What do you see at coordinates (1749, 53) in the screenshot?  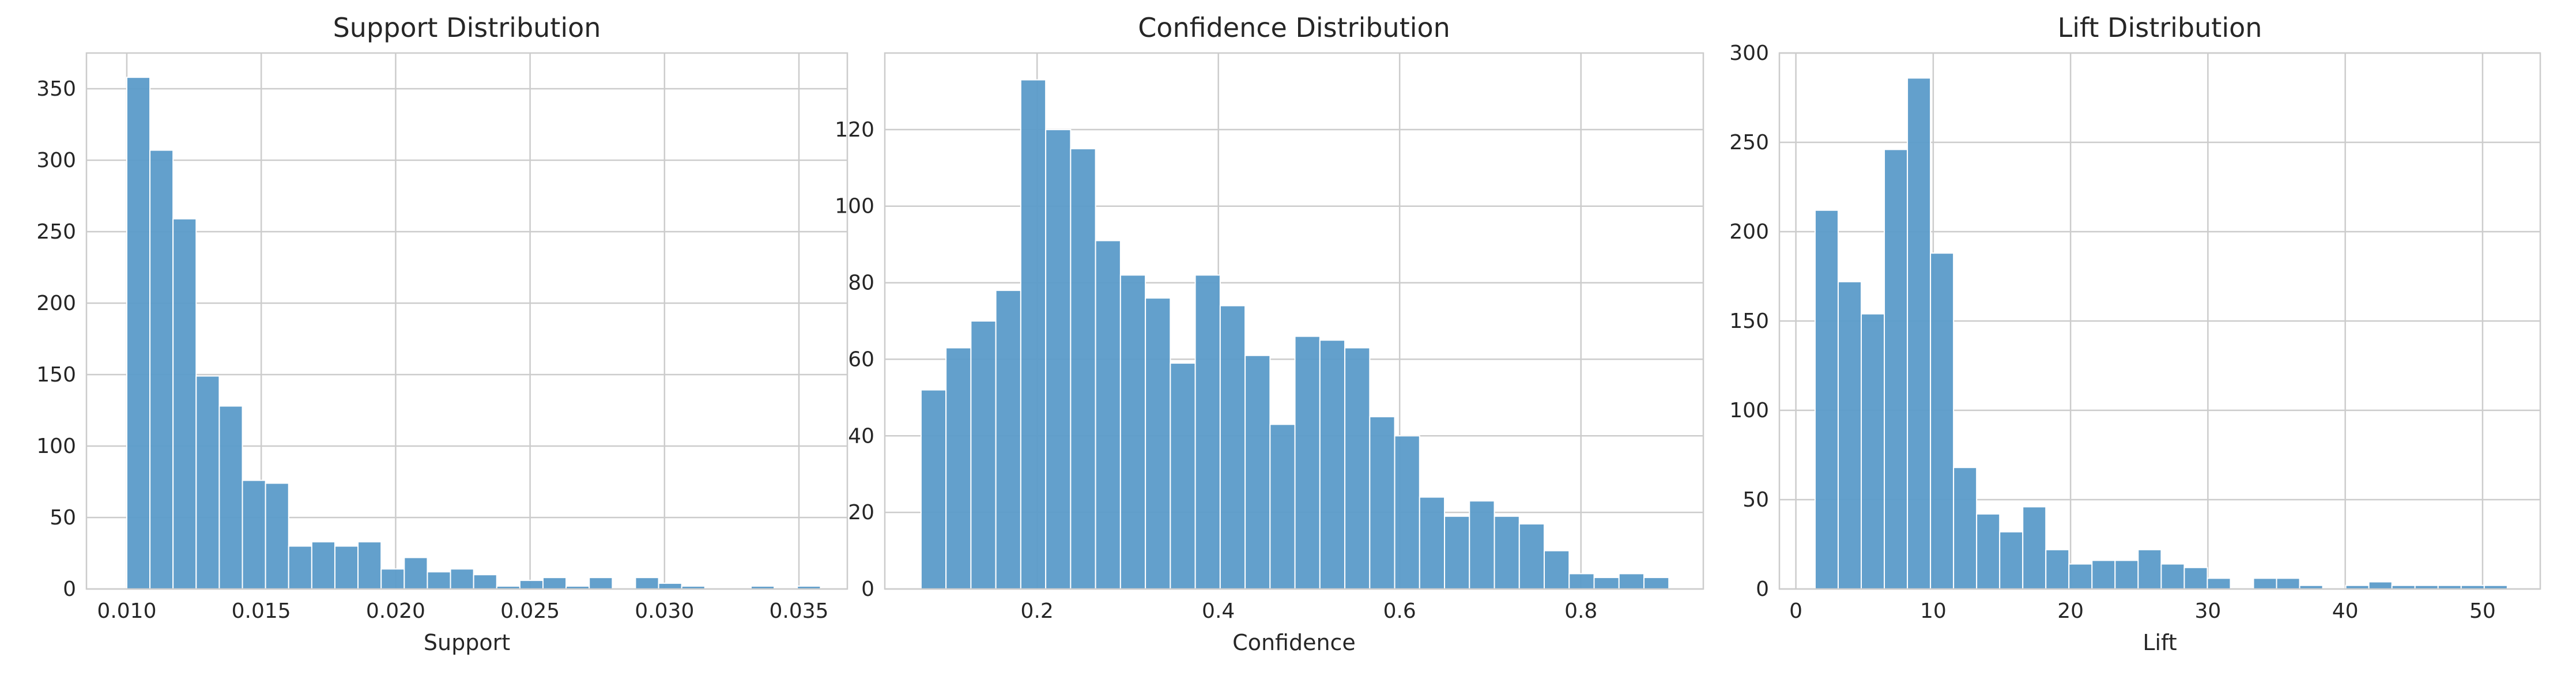 I see `lift-y-tick-label: 300` at bounding box center [1749, 53].